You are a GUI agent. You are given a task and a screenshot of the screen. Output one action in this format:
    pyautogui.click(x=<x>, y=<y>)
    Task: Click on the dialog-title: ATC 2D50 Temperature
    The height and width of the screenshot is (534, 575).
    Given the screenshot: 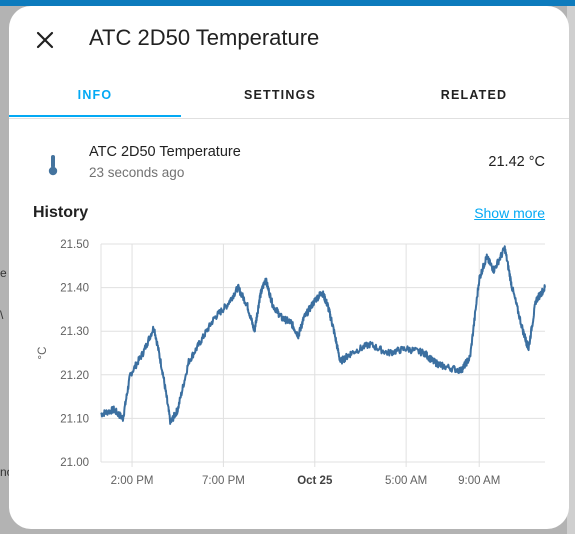 What is the action you would take?
    pyautogui.click(x=204, y=37)
    